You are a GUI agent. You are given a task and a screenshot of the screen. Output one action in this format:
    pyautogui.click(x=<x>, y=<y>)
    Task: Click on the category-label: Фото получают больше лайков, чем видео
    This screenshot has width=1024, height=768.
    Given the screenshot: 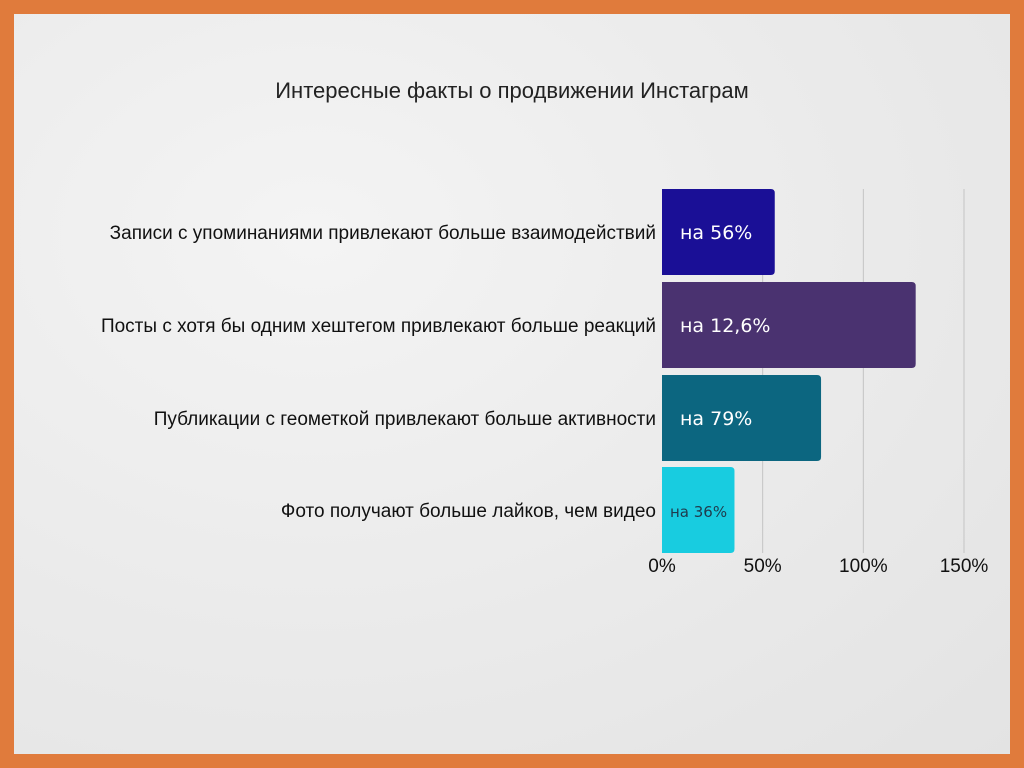 What is the action you would take?
    pyautogui.click(x=468, y=511)
    